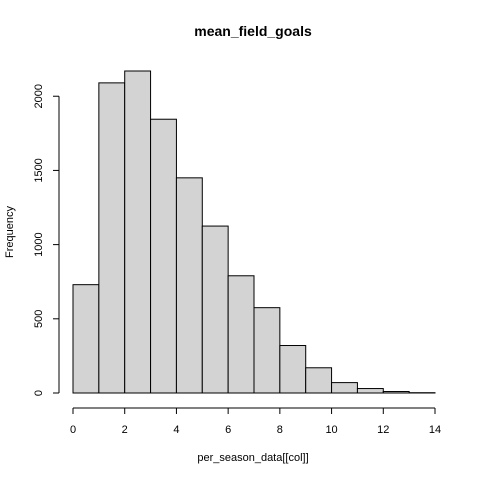  Describe the element at coordinates (280, 430) in the screenshot. I see `x-tick-label: 8` at that location.